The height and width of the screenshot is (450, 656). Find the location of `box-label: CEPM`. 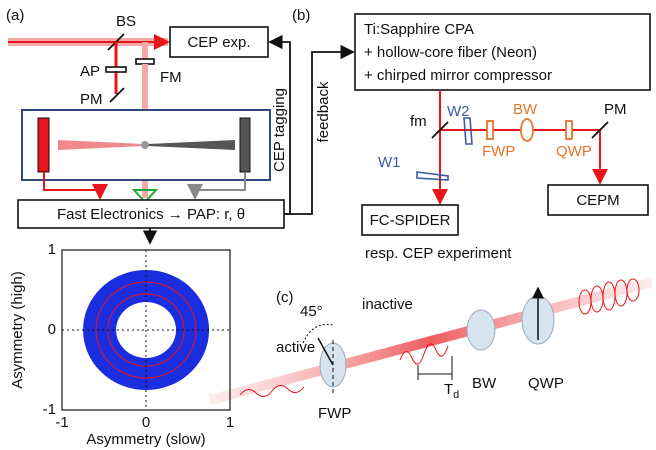

box-label: CEPM is located at coordinates (597, 200).